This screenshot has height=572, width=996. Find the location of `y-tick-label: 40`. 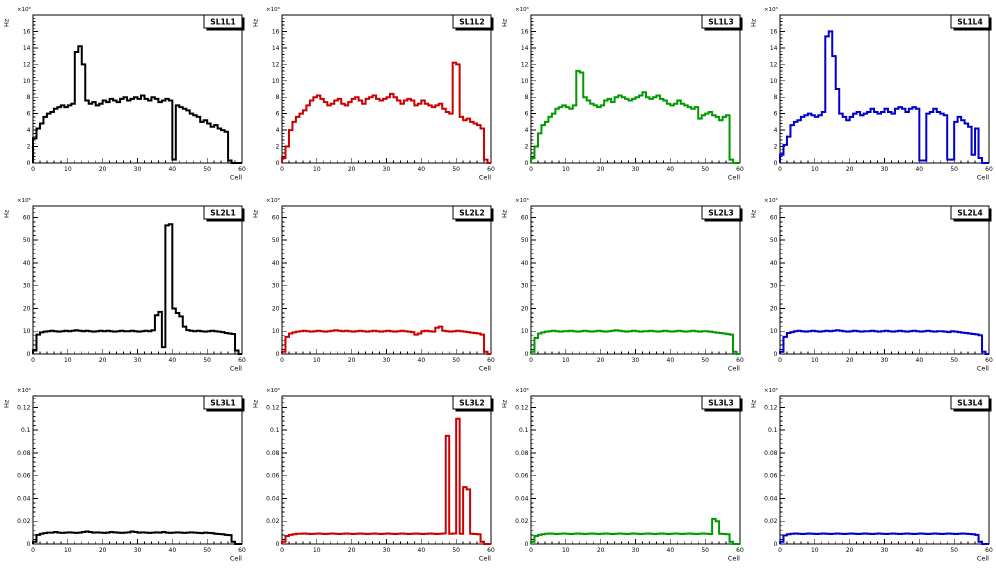

y-tick-label: 40 is located at coordinates (525, 263).